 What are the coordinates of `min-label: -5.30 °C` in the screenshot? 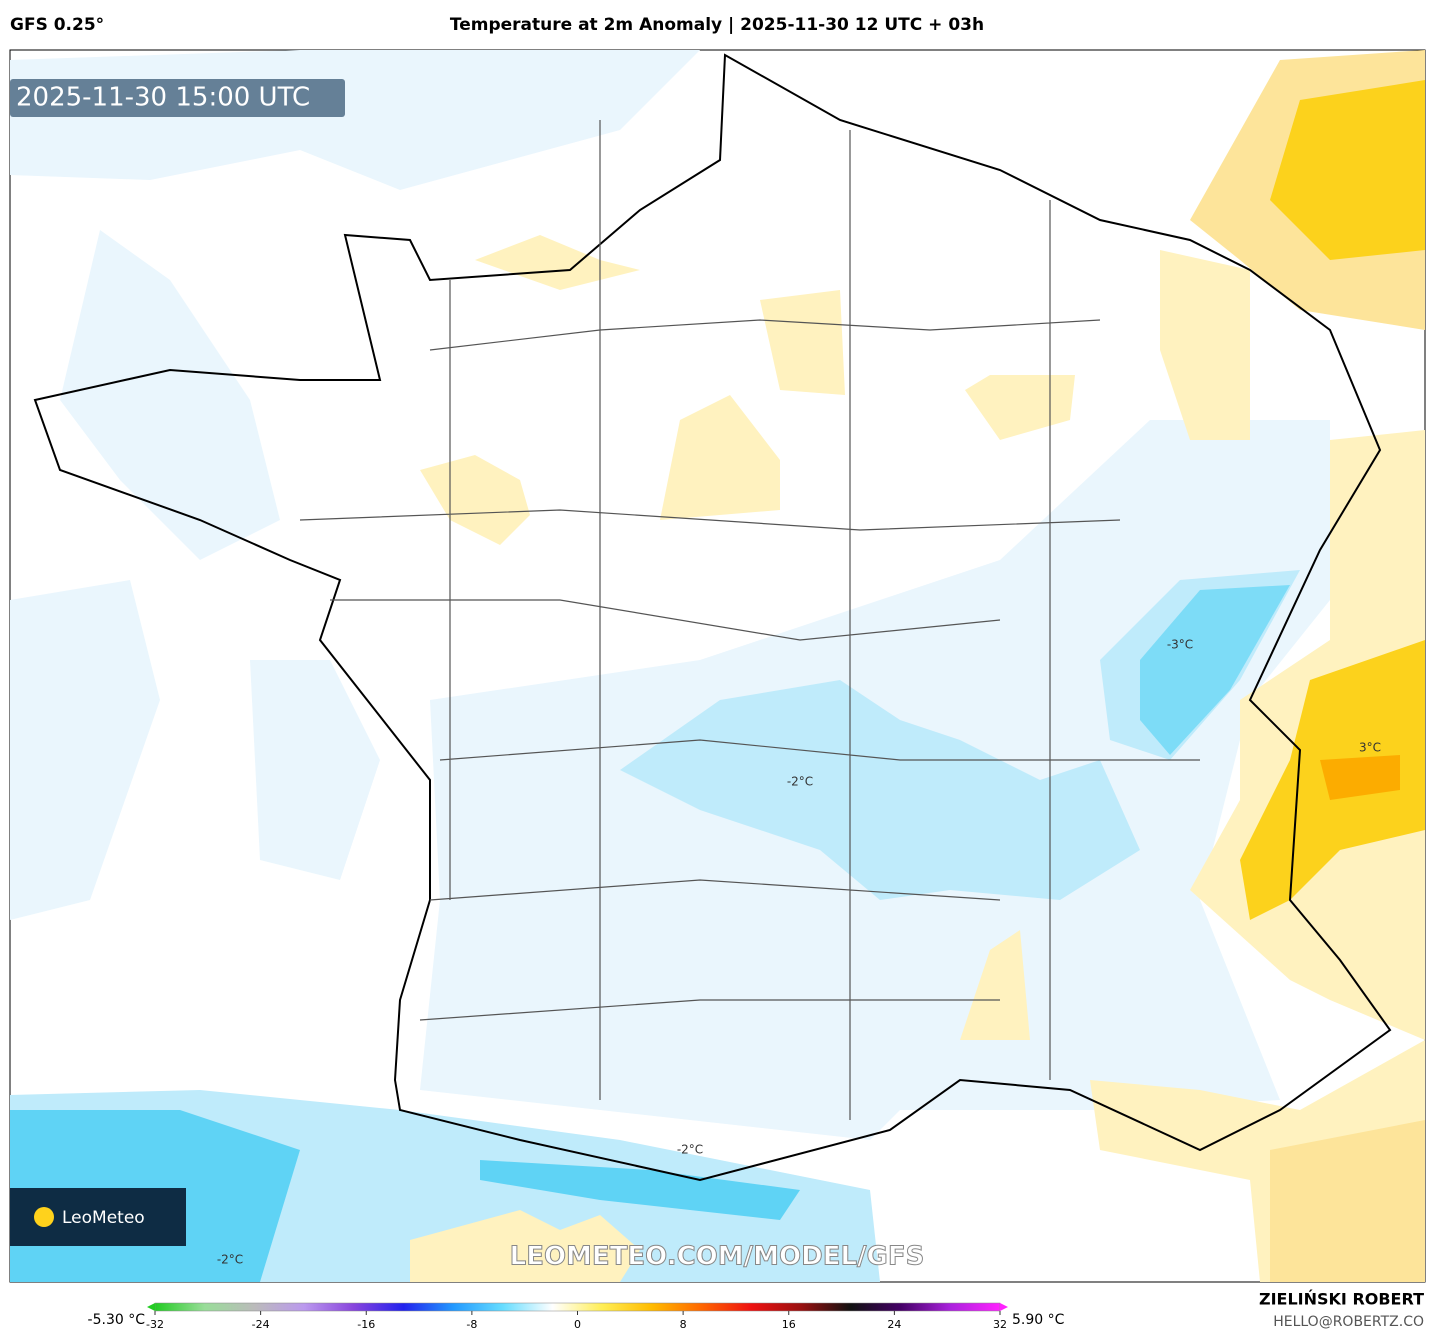 It's located at (117, 1320).